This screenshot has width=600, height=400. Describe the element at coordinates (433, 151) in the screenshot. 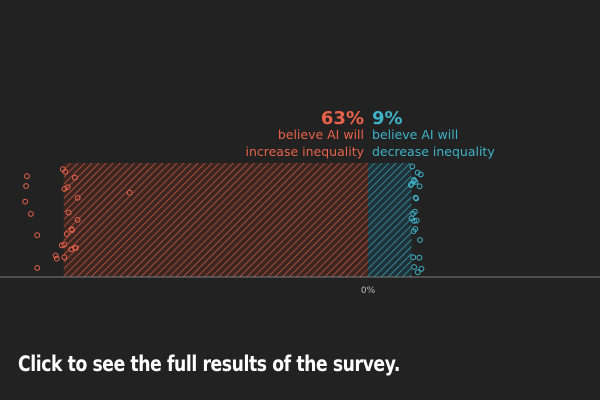

I see `decrease-desc-line2: decrease inequality` at that location.